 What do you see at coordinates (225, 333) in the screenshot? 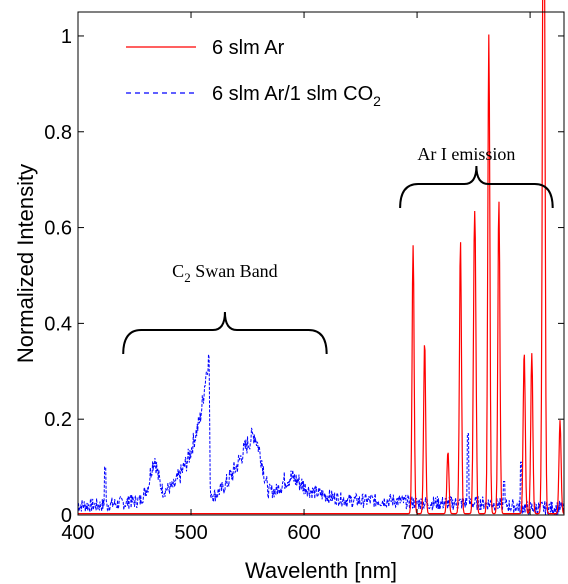
I see `swan-band-brace` at bounding box center [225, 333].